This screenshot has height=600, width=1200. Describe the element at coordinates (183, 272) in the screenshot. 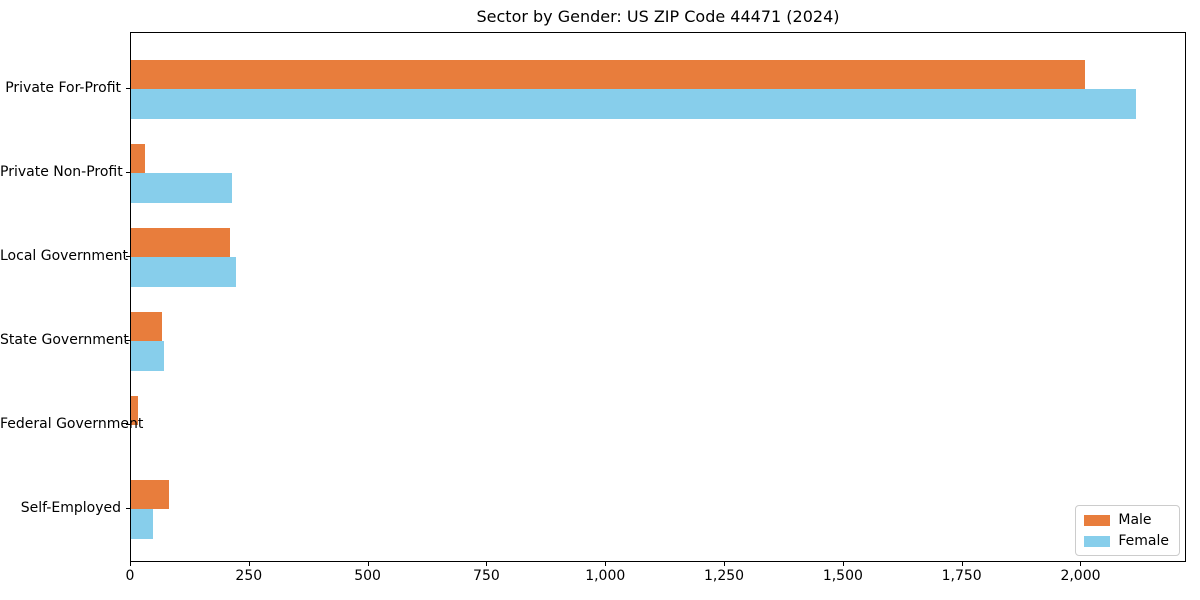

I see `bar-local-government-female` at that location.